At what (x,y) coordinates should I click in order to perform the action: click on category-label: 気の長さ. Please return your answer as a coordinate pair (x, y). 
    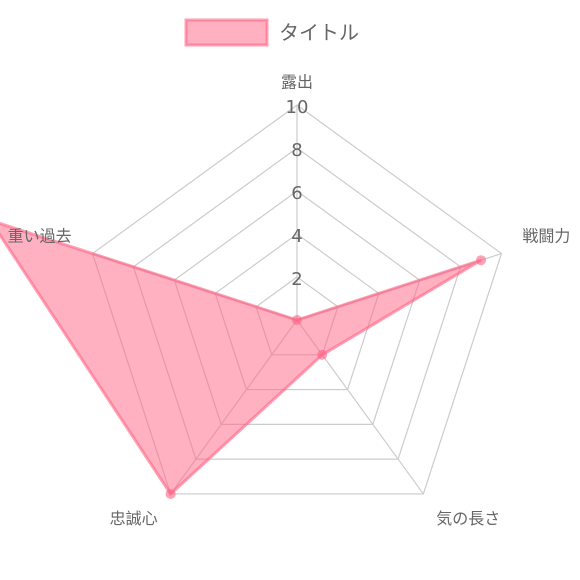
    Looking at the image, I should click on (468, 518).